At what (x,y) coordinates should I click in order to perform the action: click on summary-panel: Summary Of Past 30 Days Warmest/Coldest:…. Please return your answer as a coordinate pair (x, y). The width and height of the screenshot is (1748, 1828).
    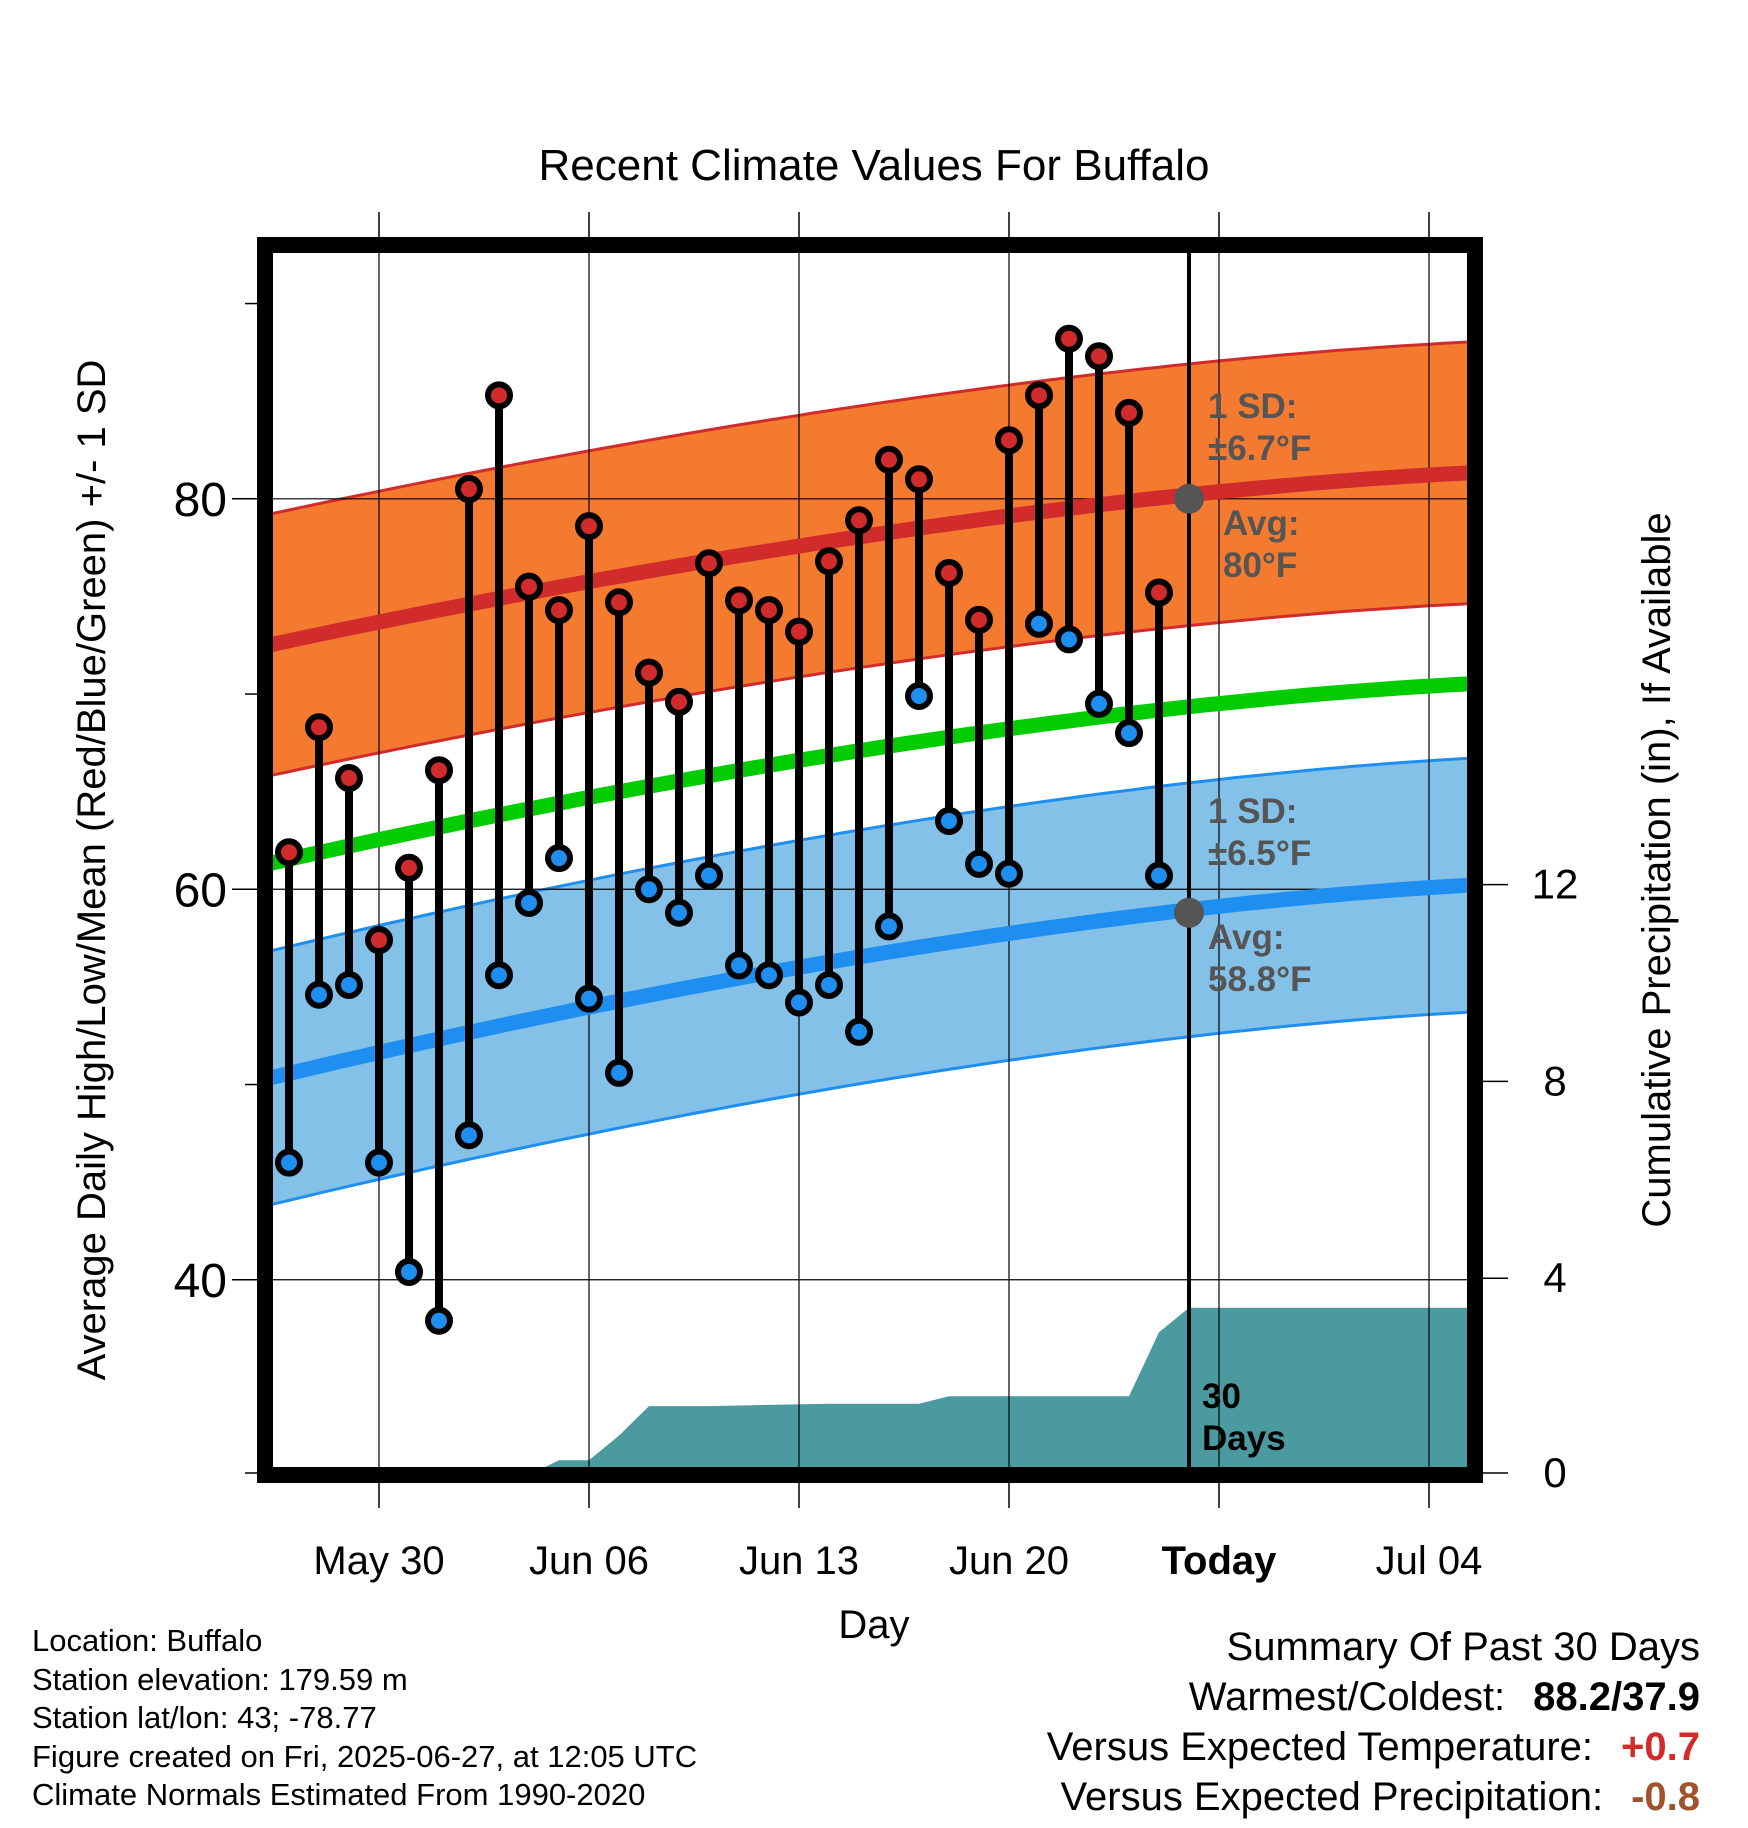
    Looking at the image, I should click on (1373, 1722).